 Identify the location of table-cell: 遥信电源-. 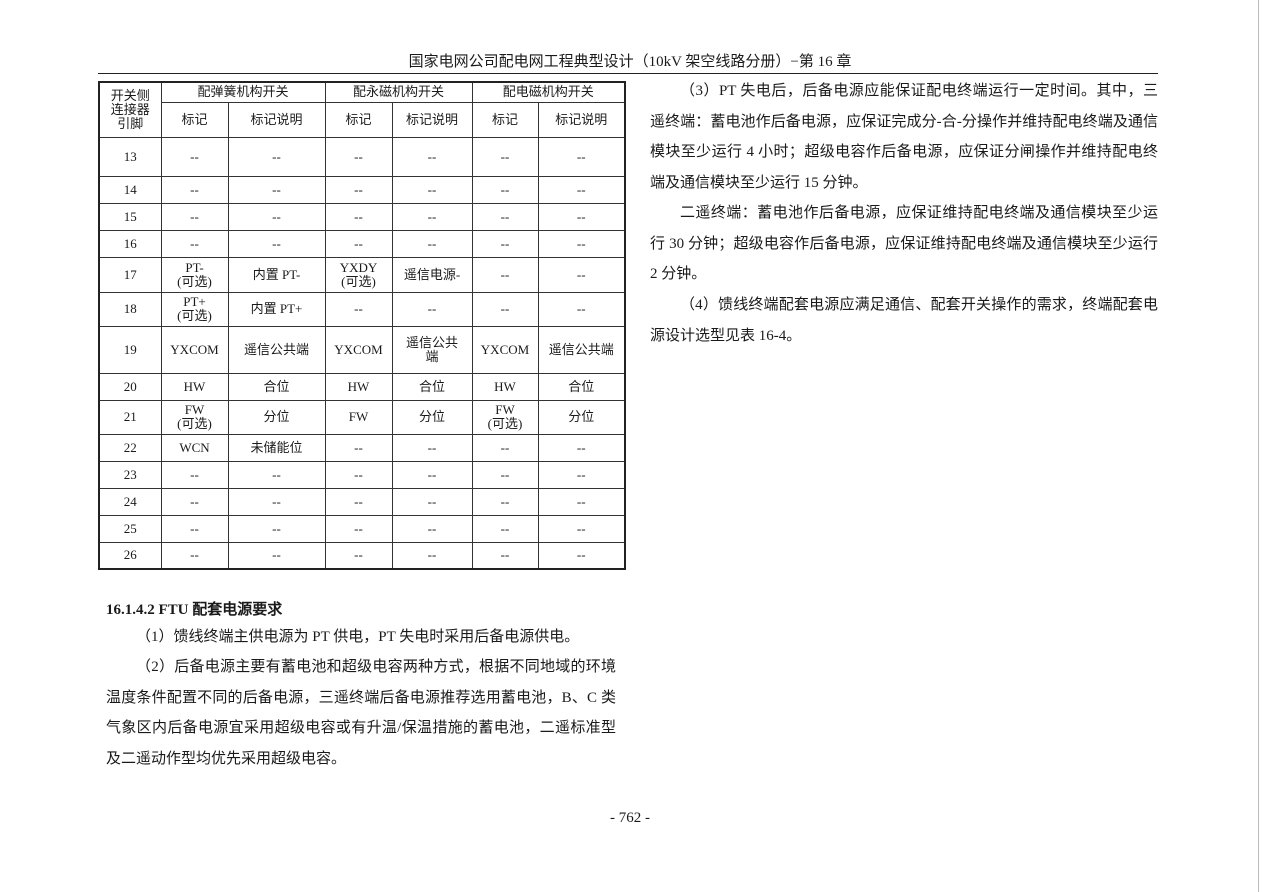
(432, 274).